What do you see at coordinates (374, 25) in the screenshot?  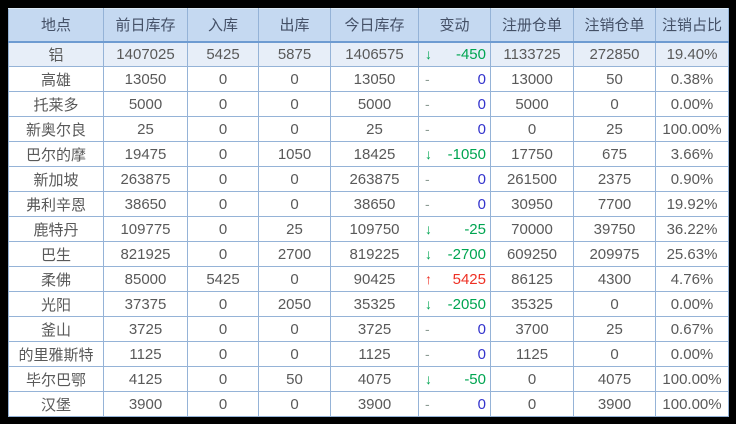 I see `column-header: 今日库存` at bounding box center [374, 25].